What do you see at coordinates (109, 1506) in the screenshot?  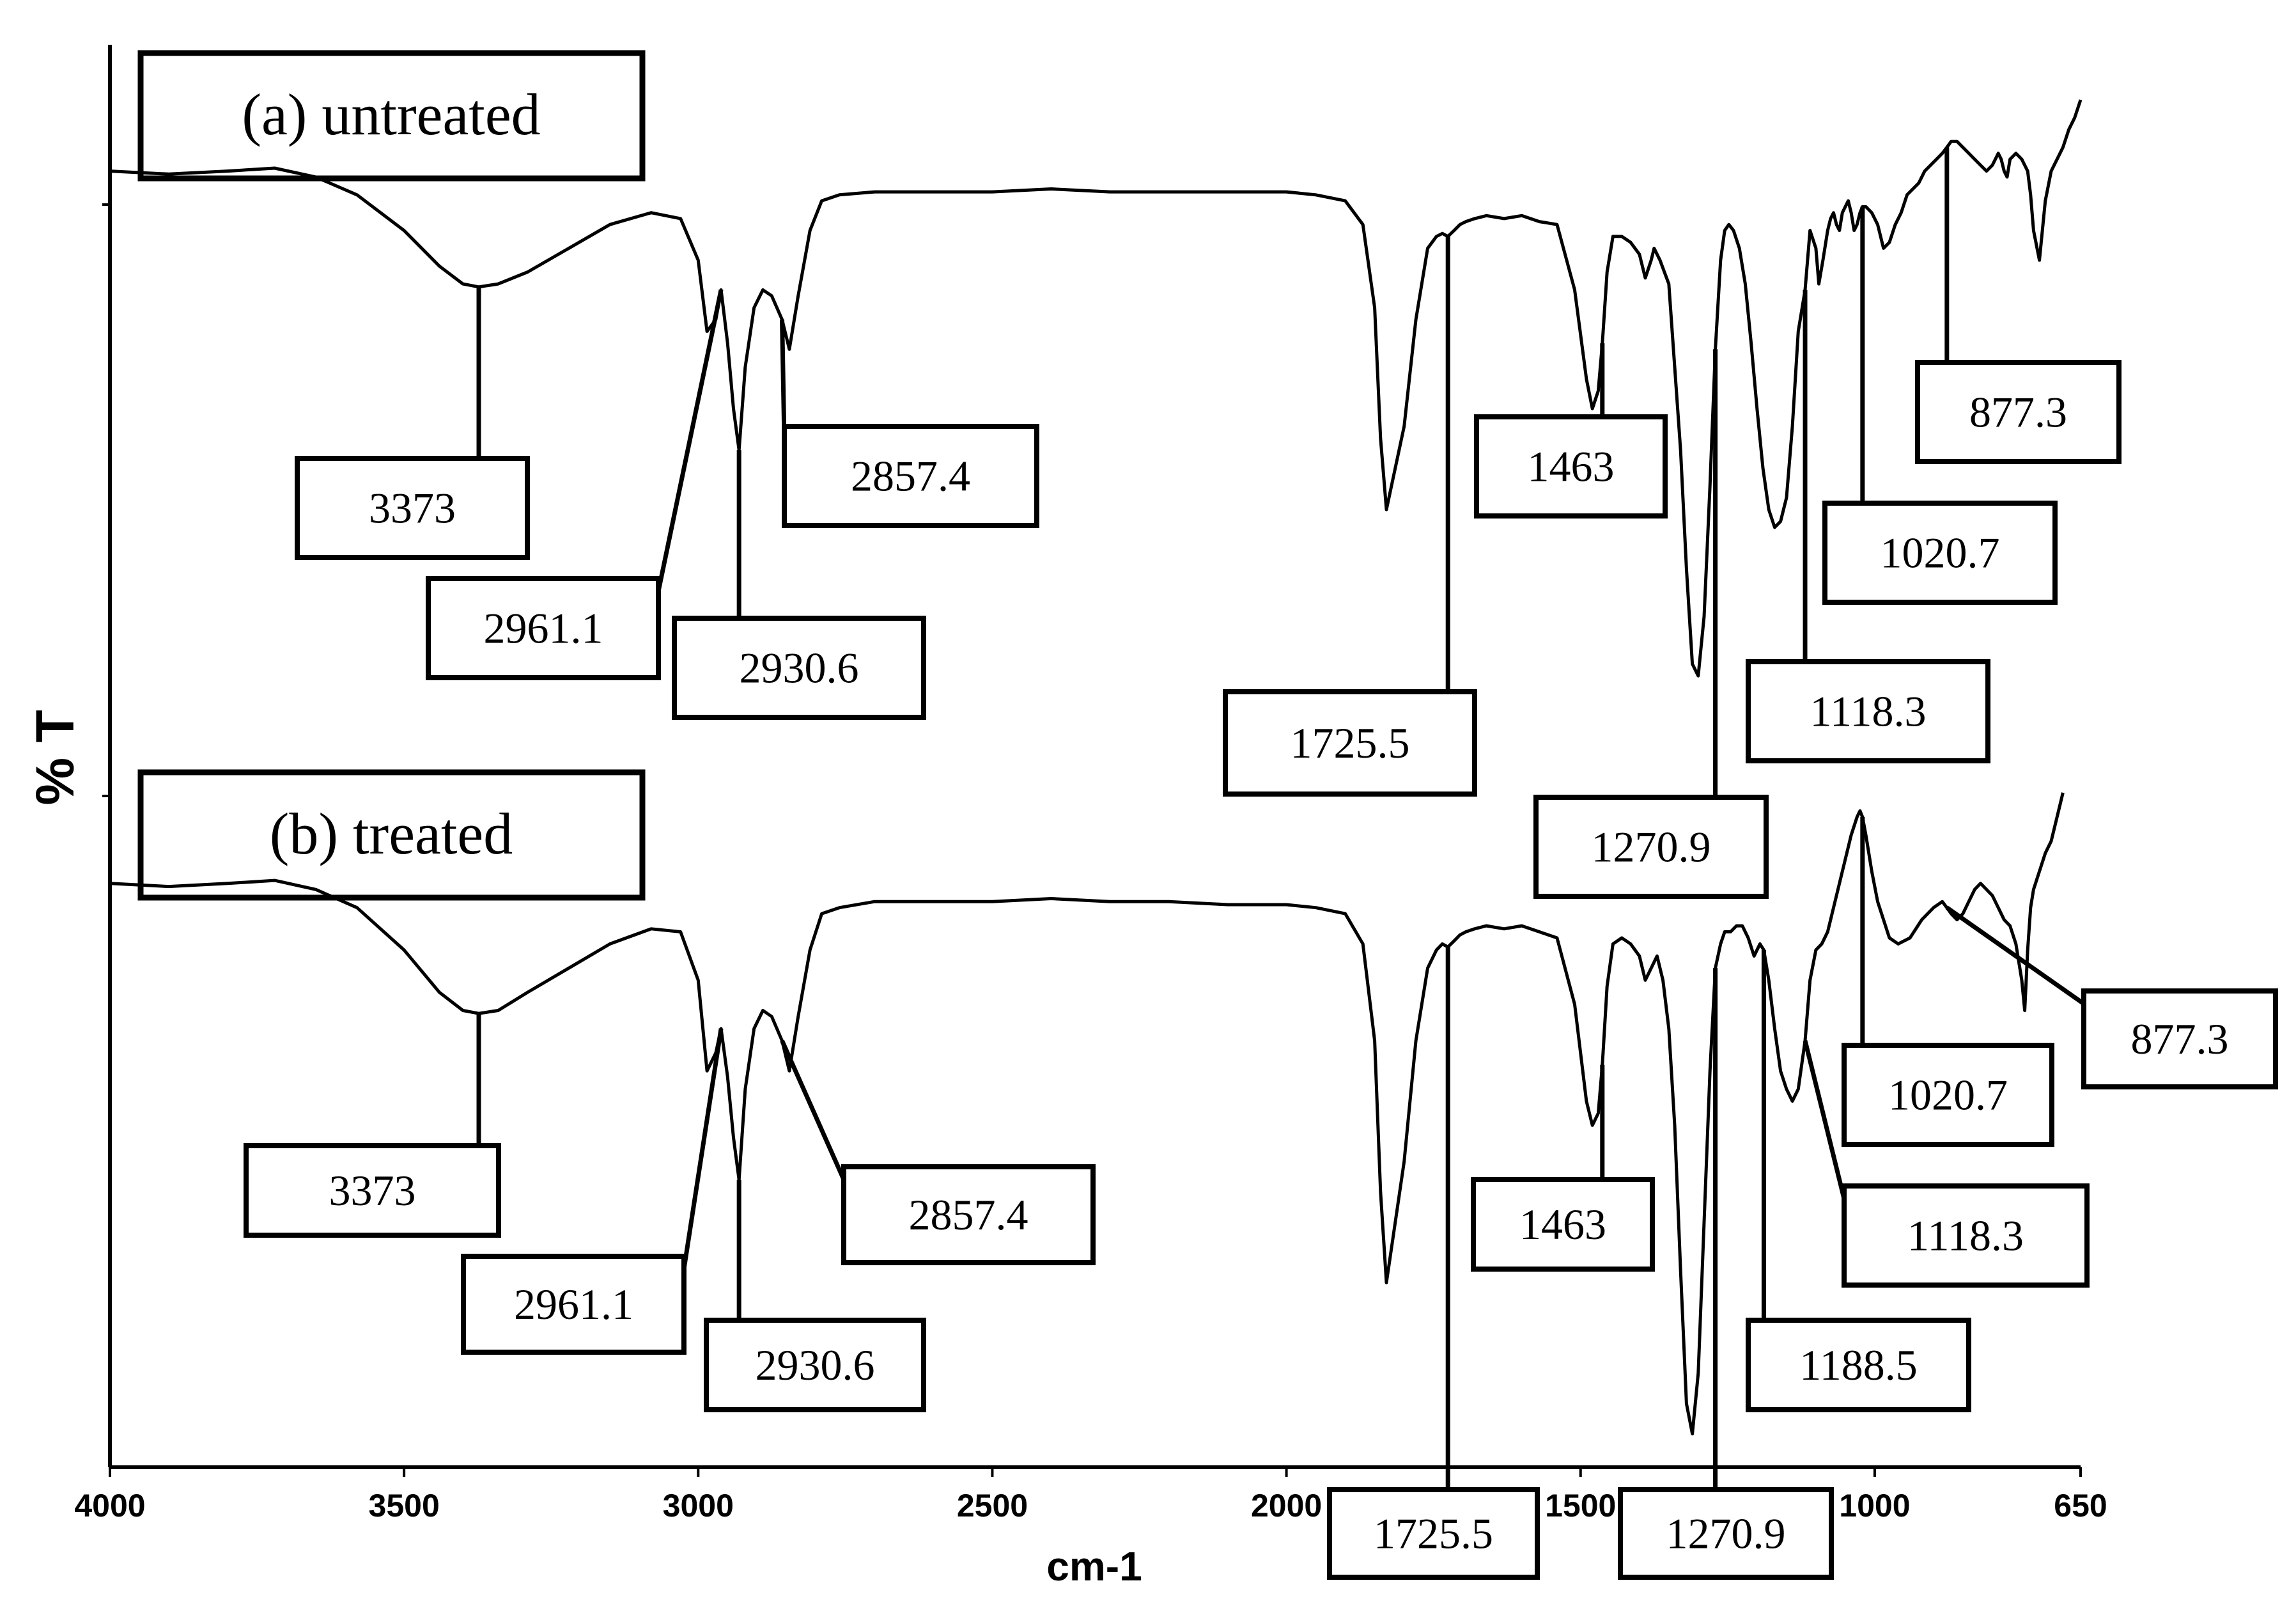 I see `x-tick-label: 4000` at bounding box center [109, 1506].